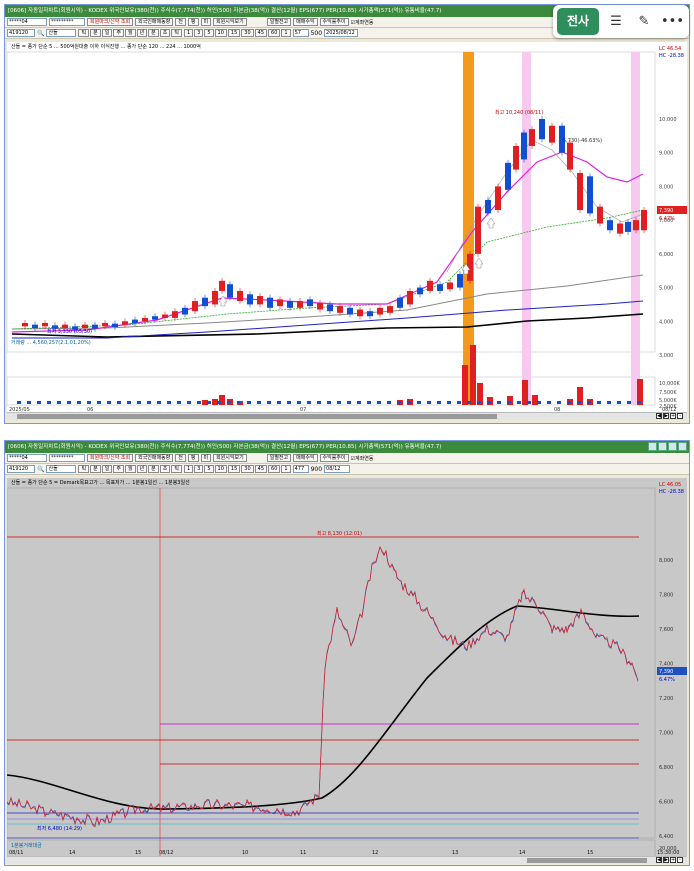 This screenshot has width=694, height=871. What do you see at coordinates (644, 21) in the screenshot?
I see `pen-icon: ✎` at bounding box center [644, 21].